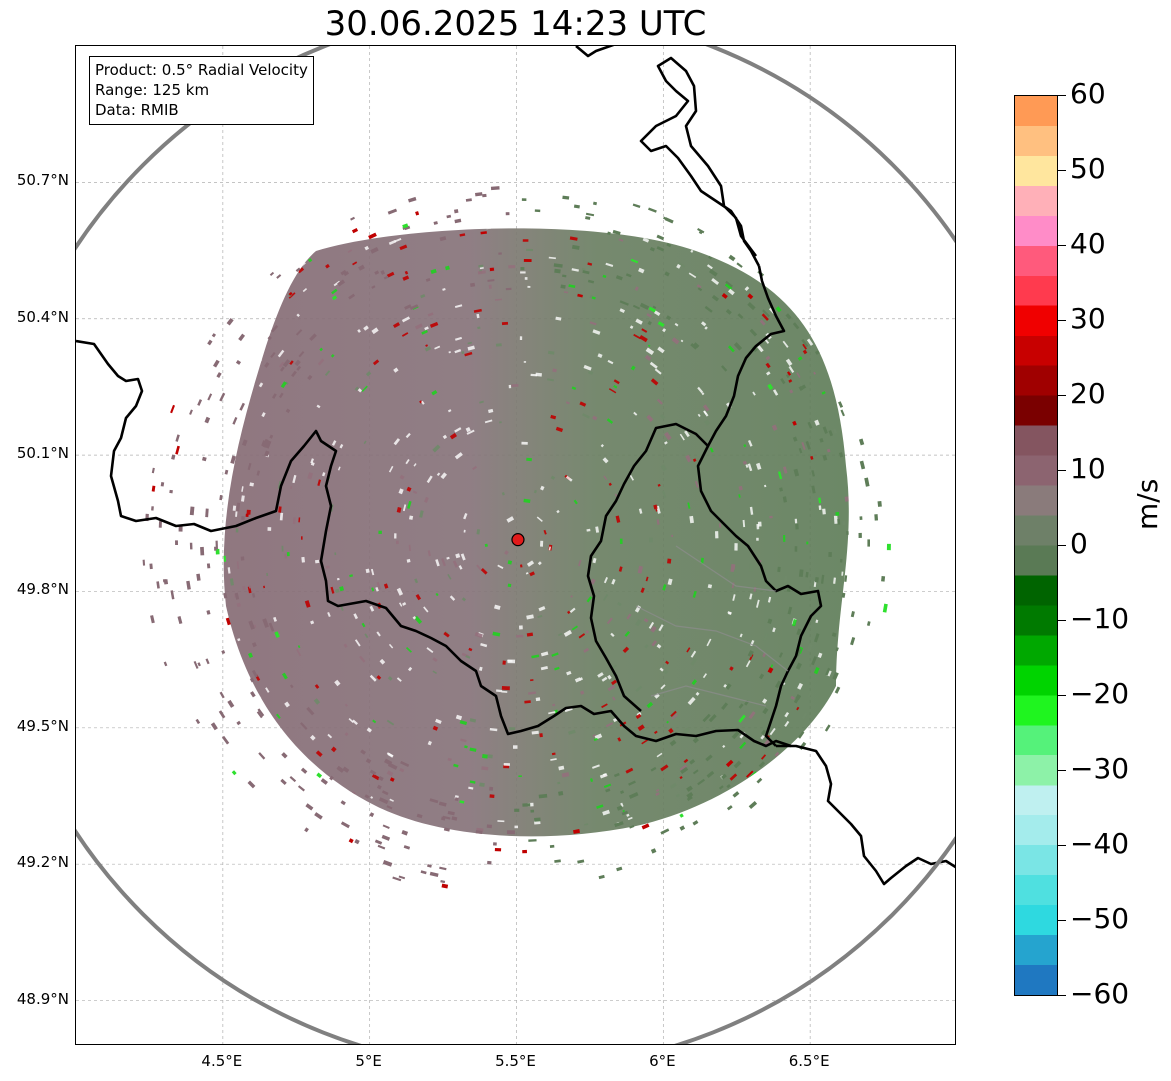  What do you see at coordinates (712, 626) in the screenshot?
I see `regional-borders` at bounding box center [712, 626].